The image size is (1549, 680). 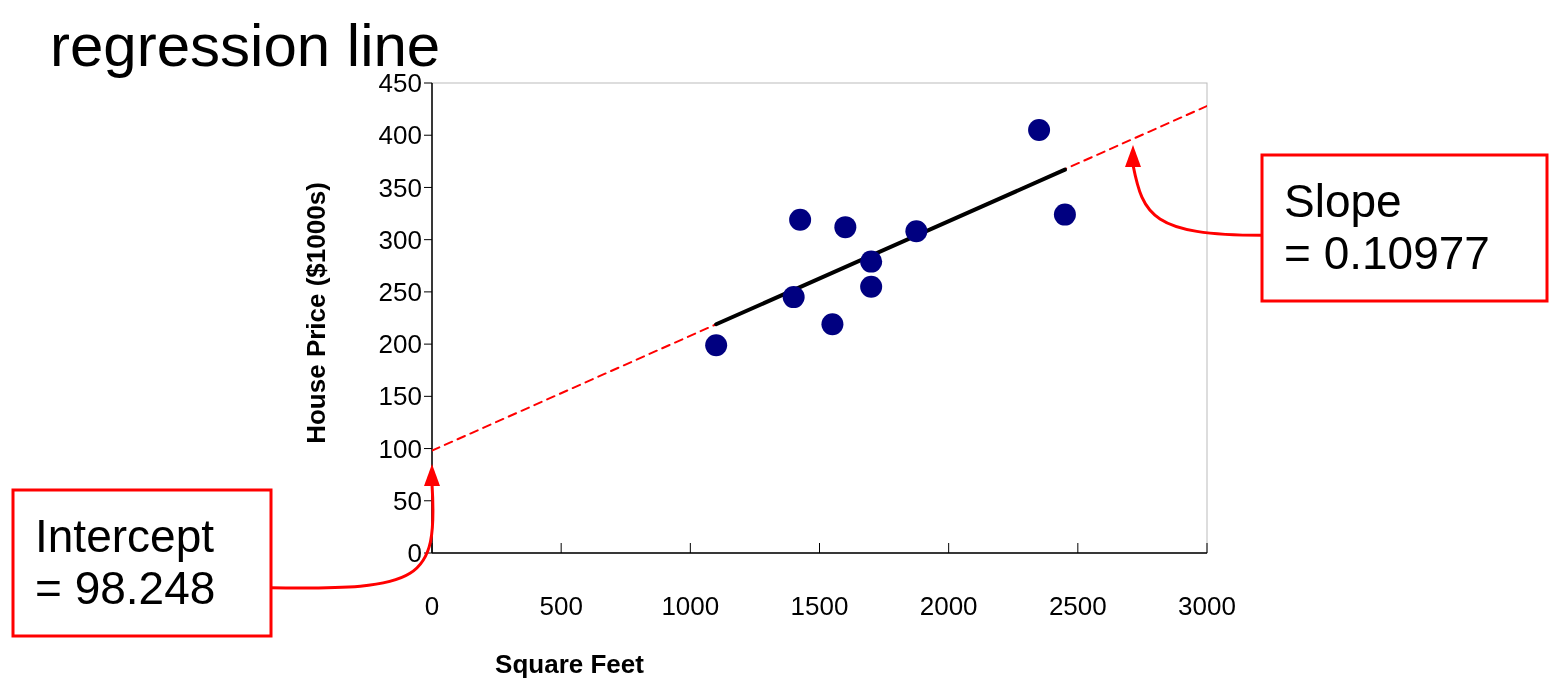 What do you see at coordinates (316, 313) in the screenshot?
I see `y-axis-title: House Price ($1000s)` at bounding box center [316, 313].